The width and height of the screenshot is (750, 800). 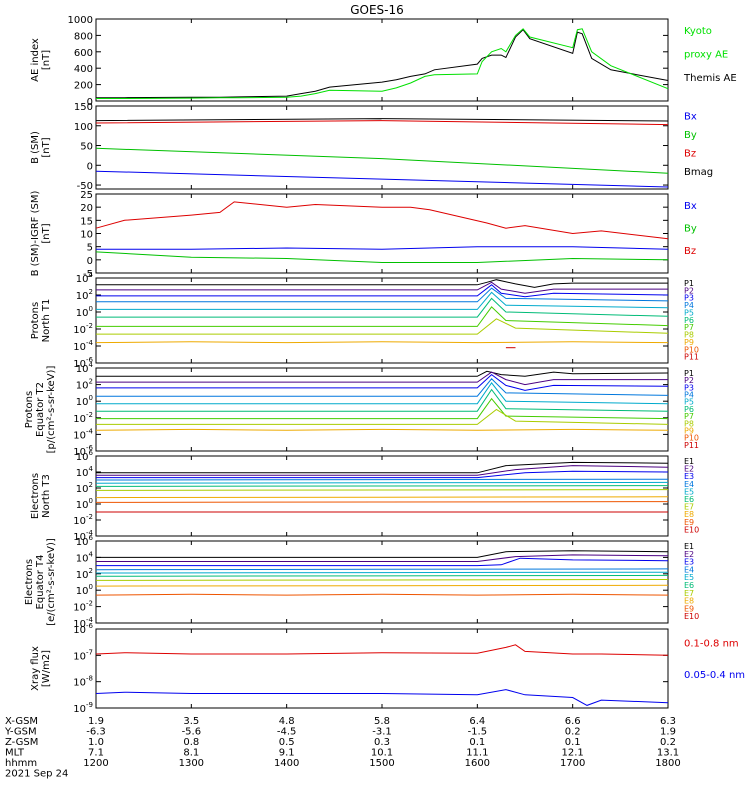 I want to click on legend-entry: E5, so click(x=689, y=491).